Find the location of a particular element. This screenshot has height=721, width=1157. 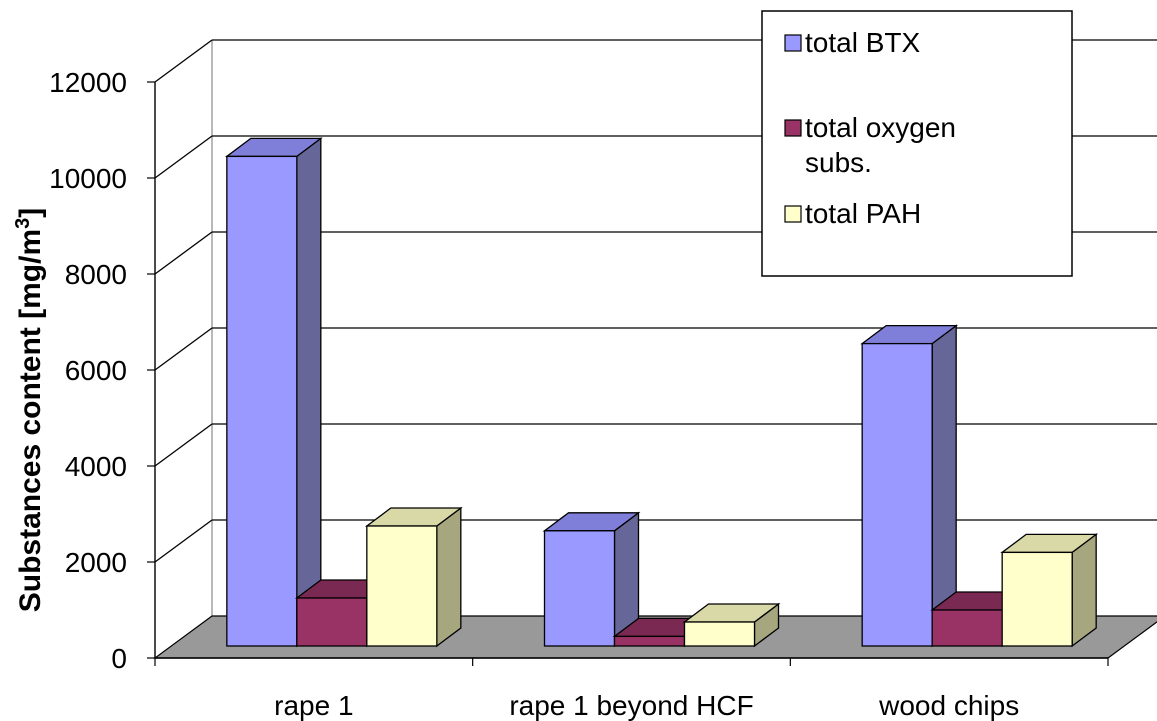

legend: total BTX total oxygen subs. total PAH is located at coordinates (917, 143).